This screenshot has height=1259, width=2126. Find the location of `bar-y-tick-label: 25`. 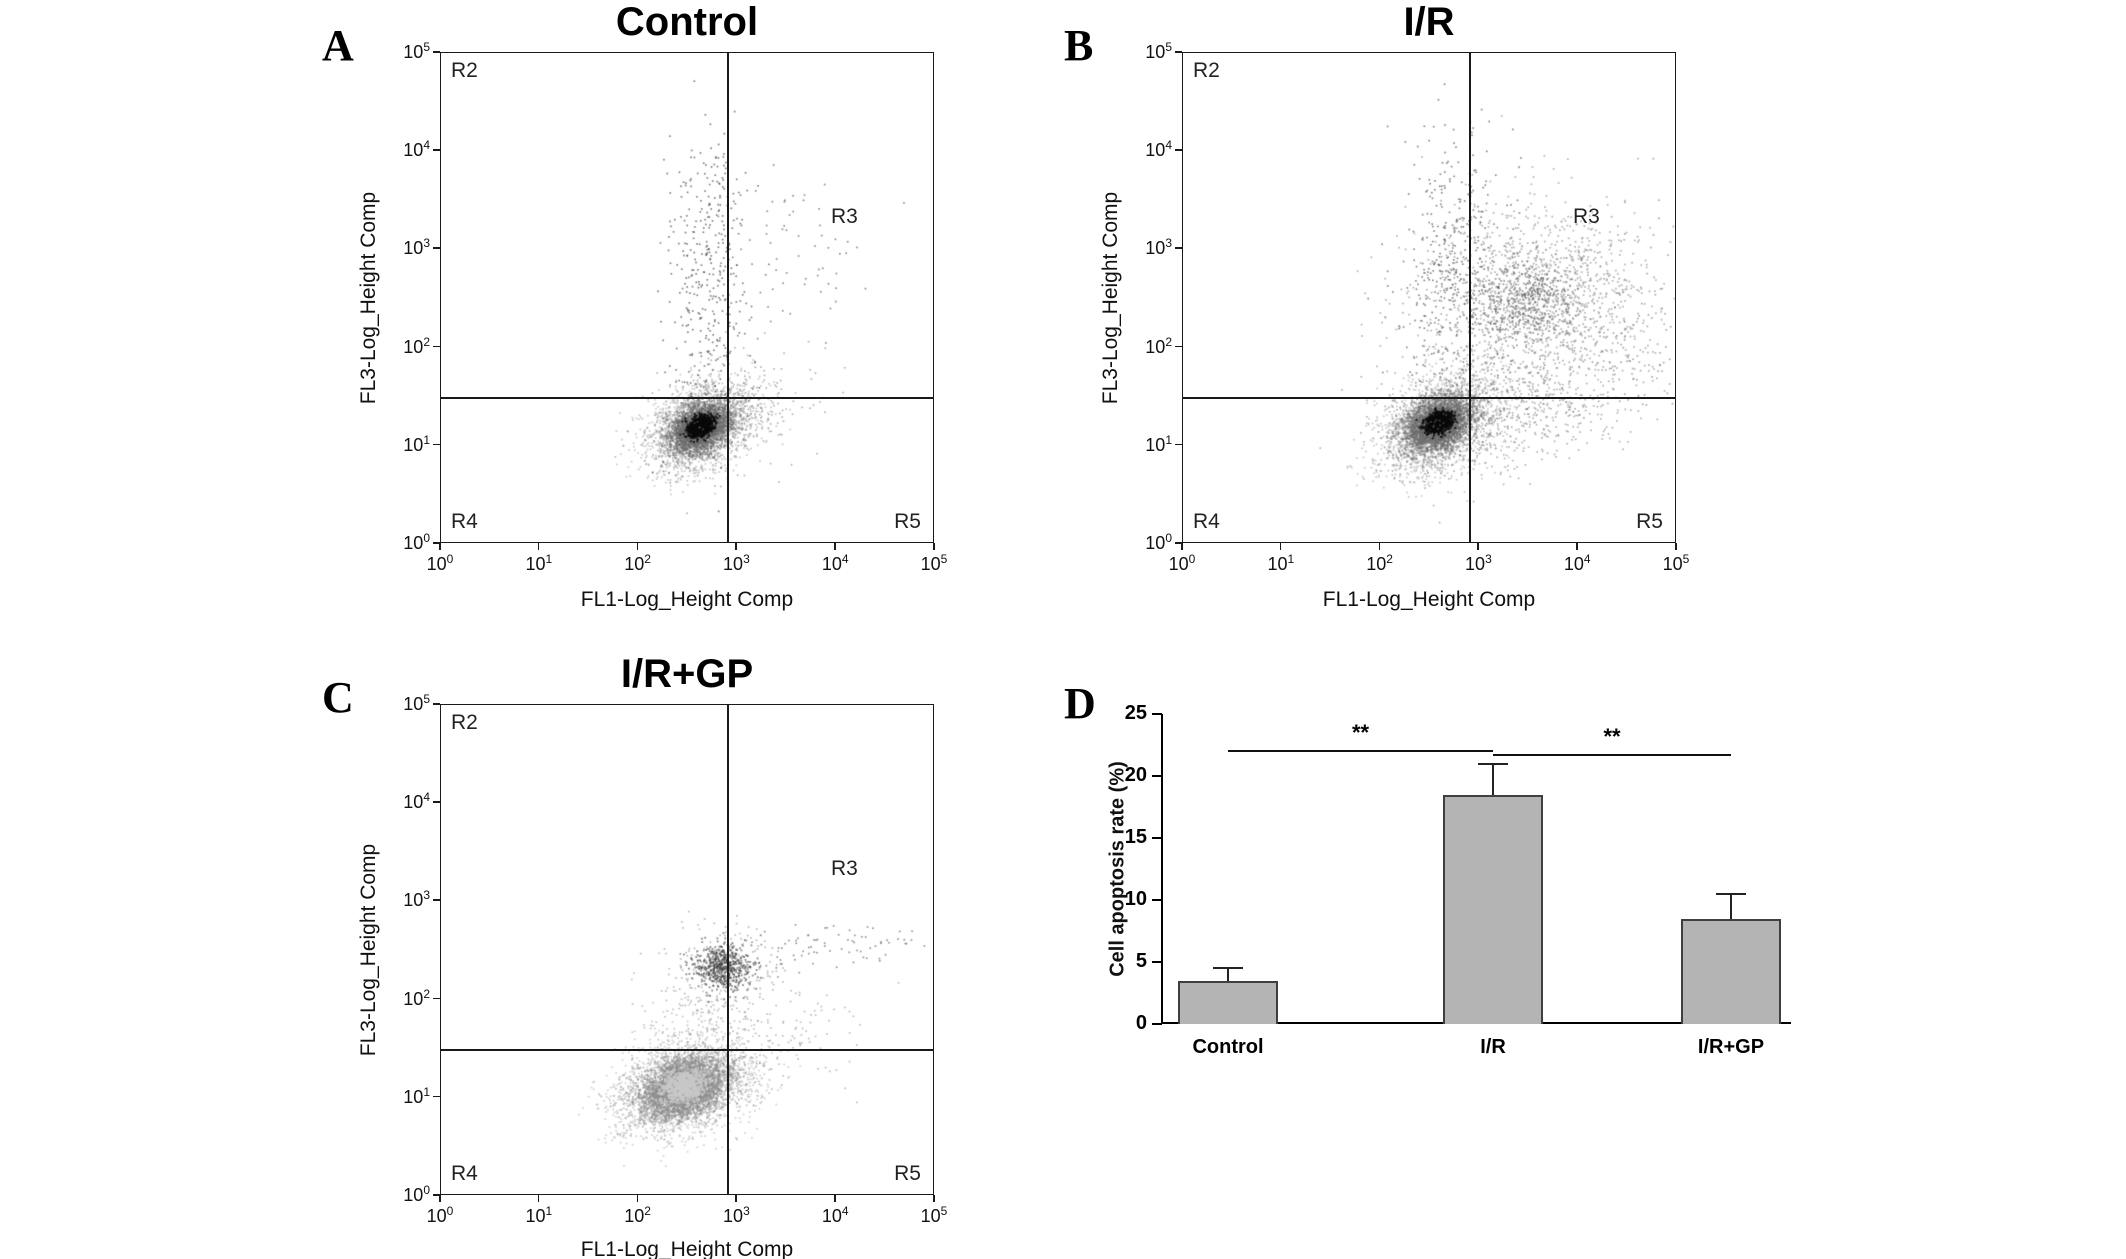

bar-y-tick-label: 25 is located at coordinates (1135, 713).